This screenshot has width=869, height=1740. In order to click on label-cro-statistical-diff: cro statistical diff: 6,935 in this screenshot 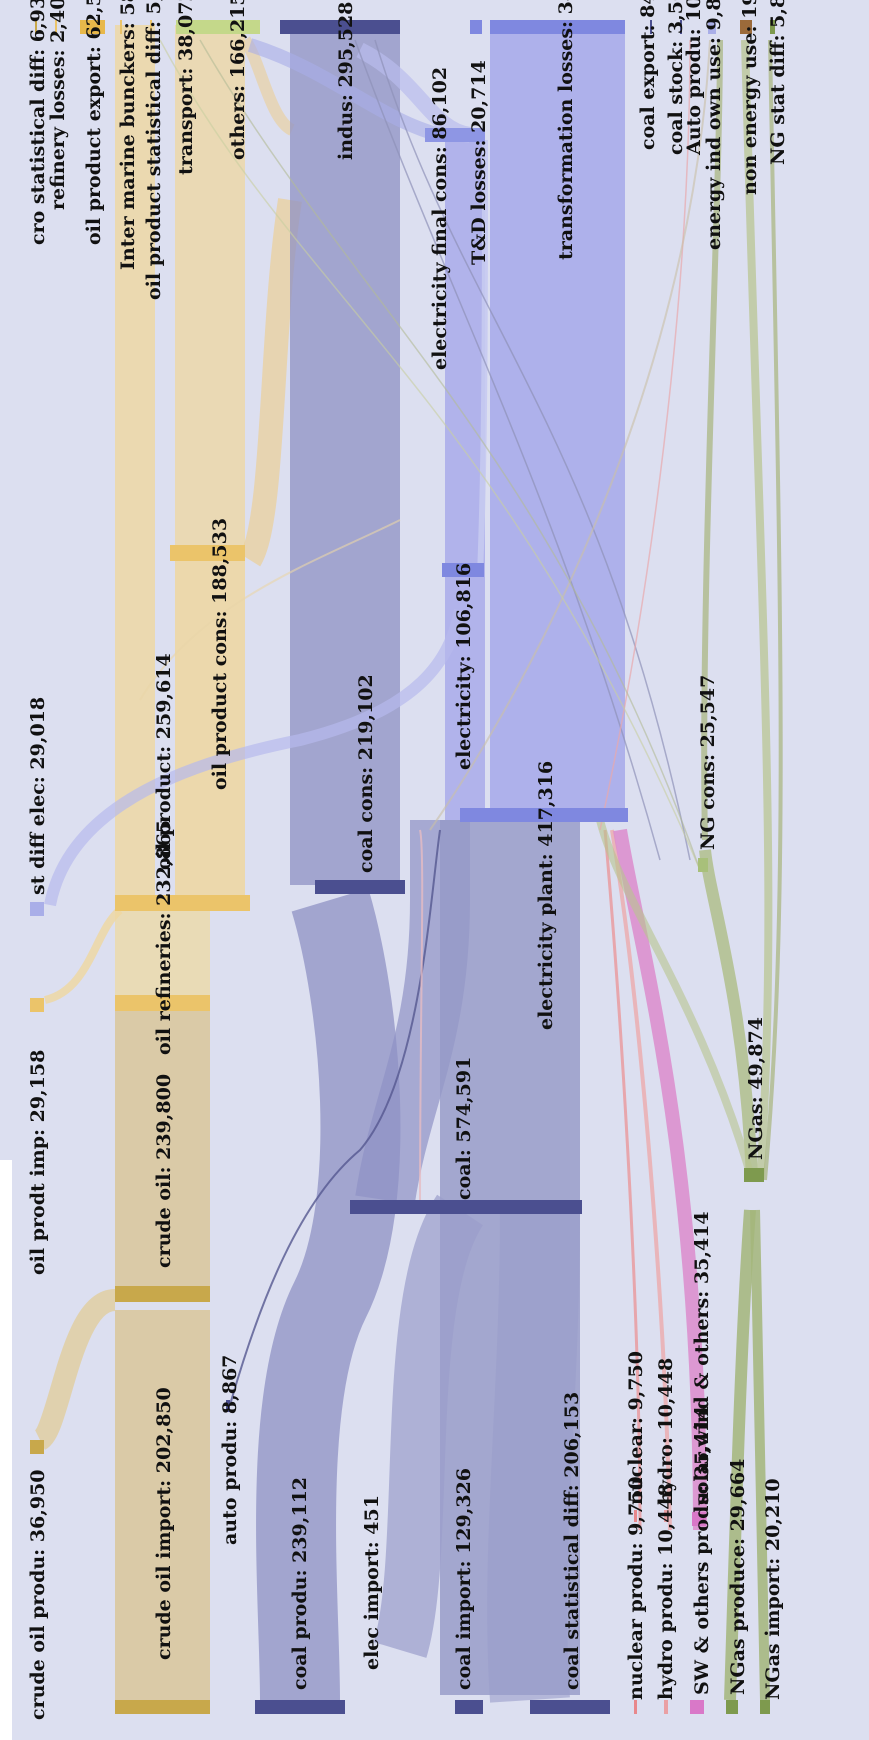, I will do `click(38, 122)`.